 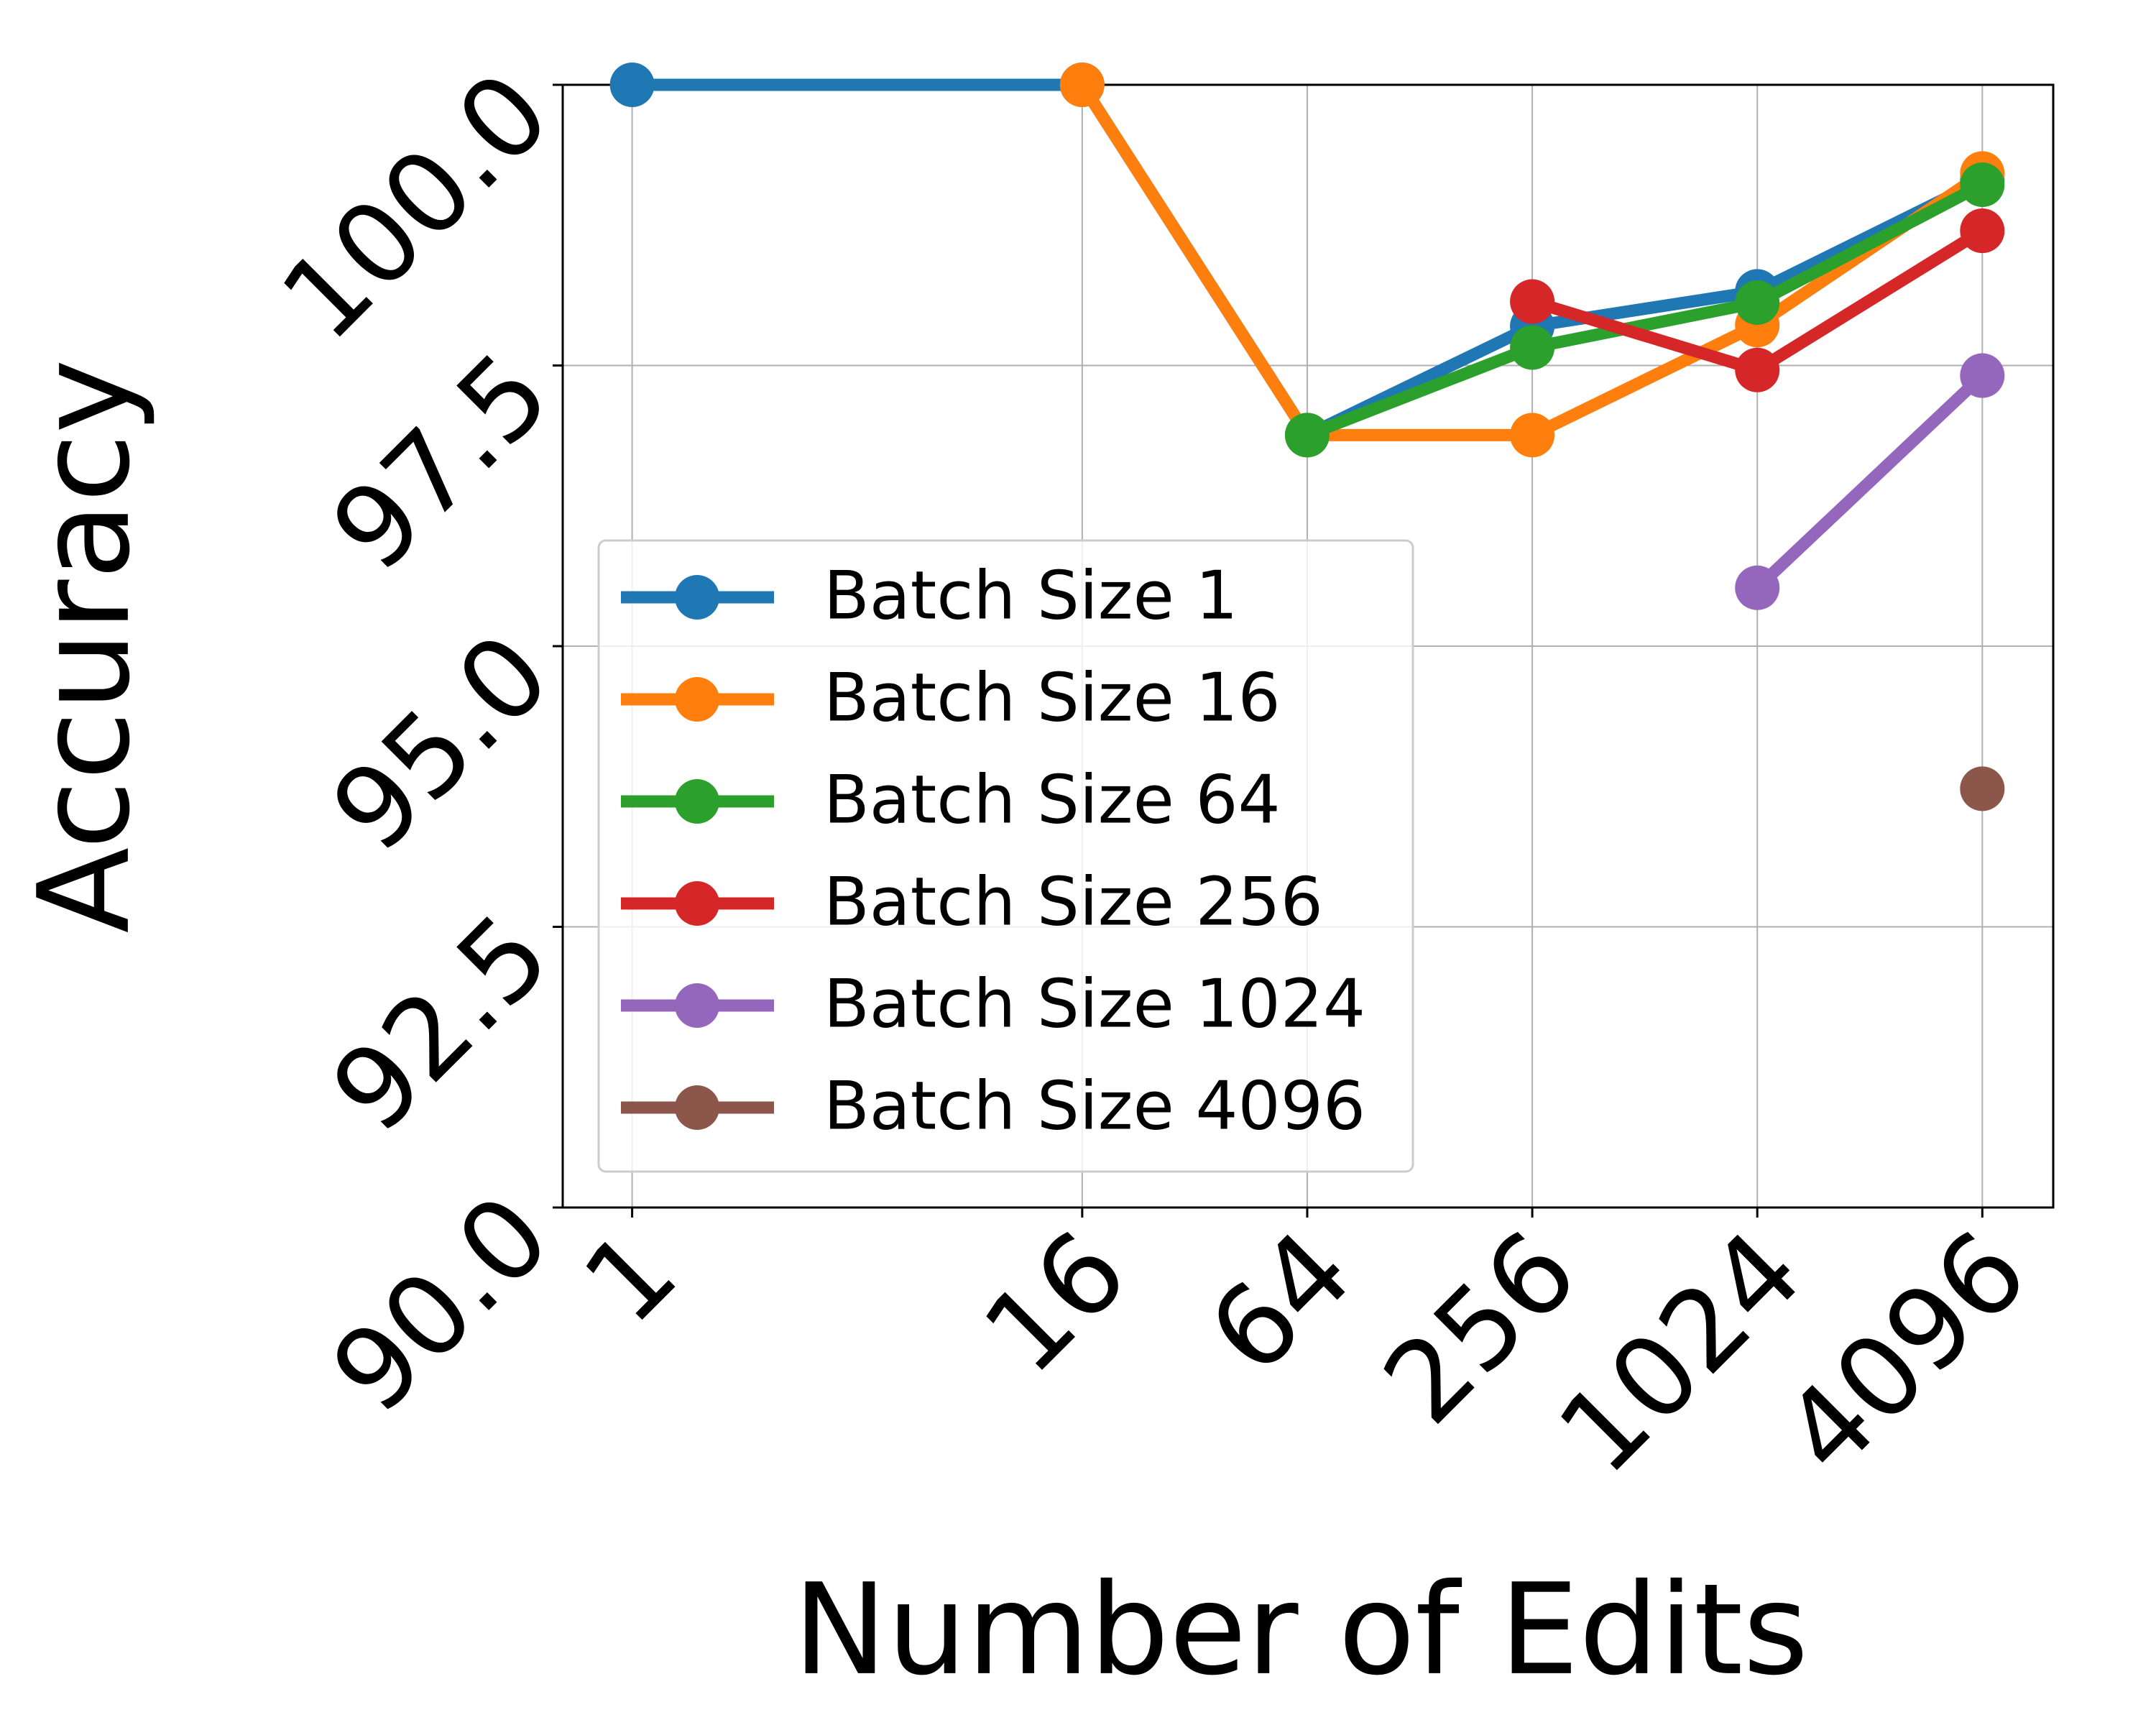 I want to click on y-tick-label: 97.5, so click(x=440, y=462).